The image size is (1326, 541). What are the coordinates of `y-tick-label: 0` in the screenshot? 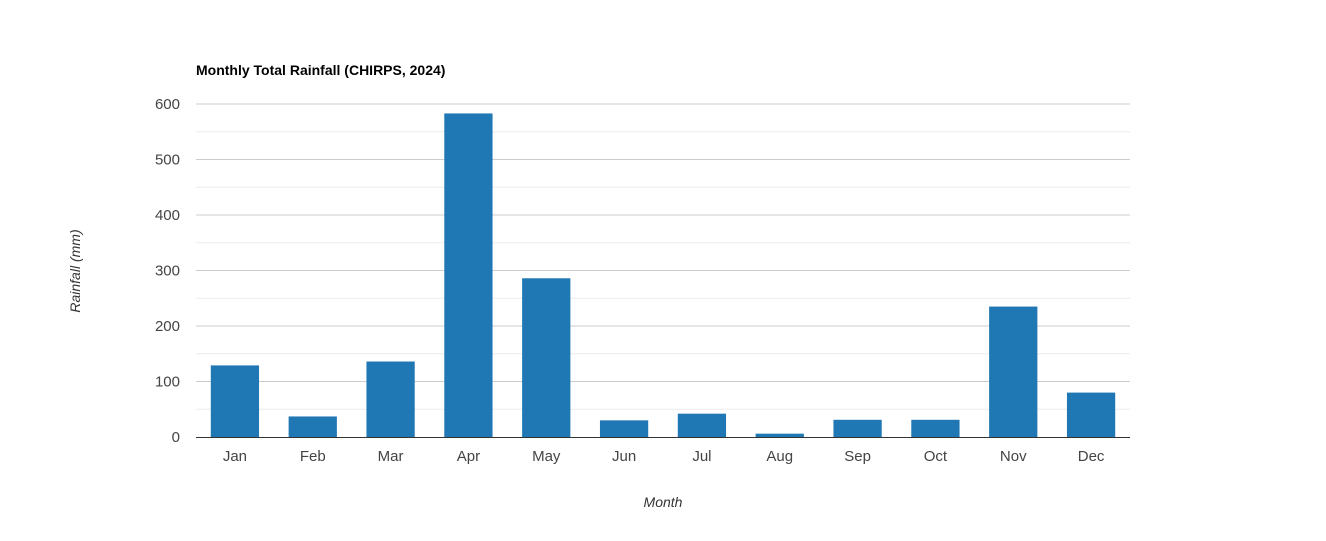 It's located at (176, 437).